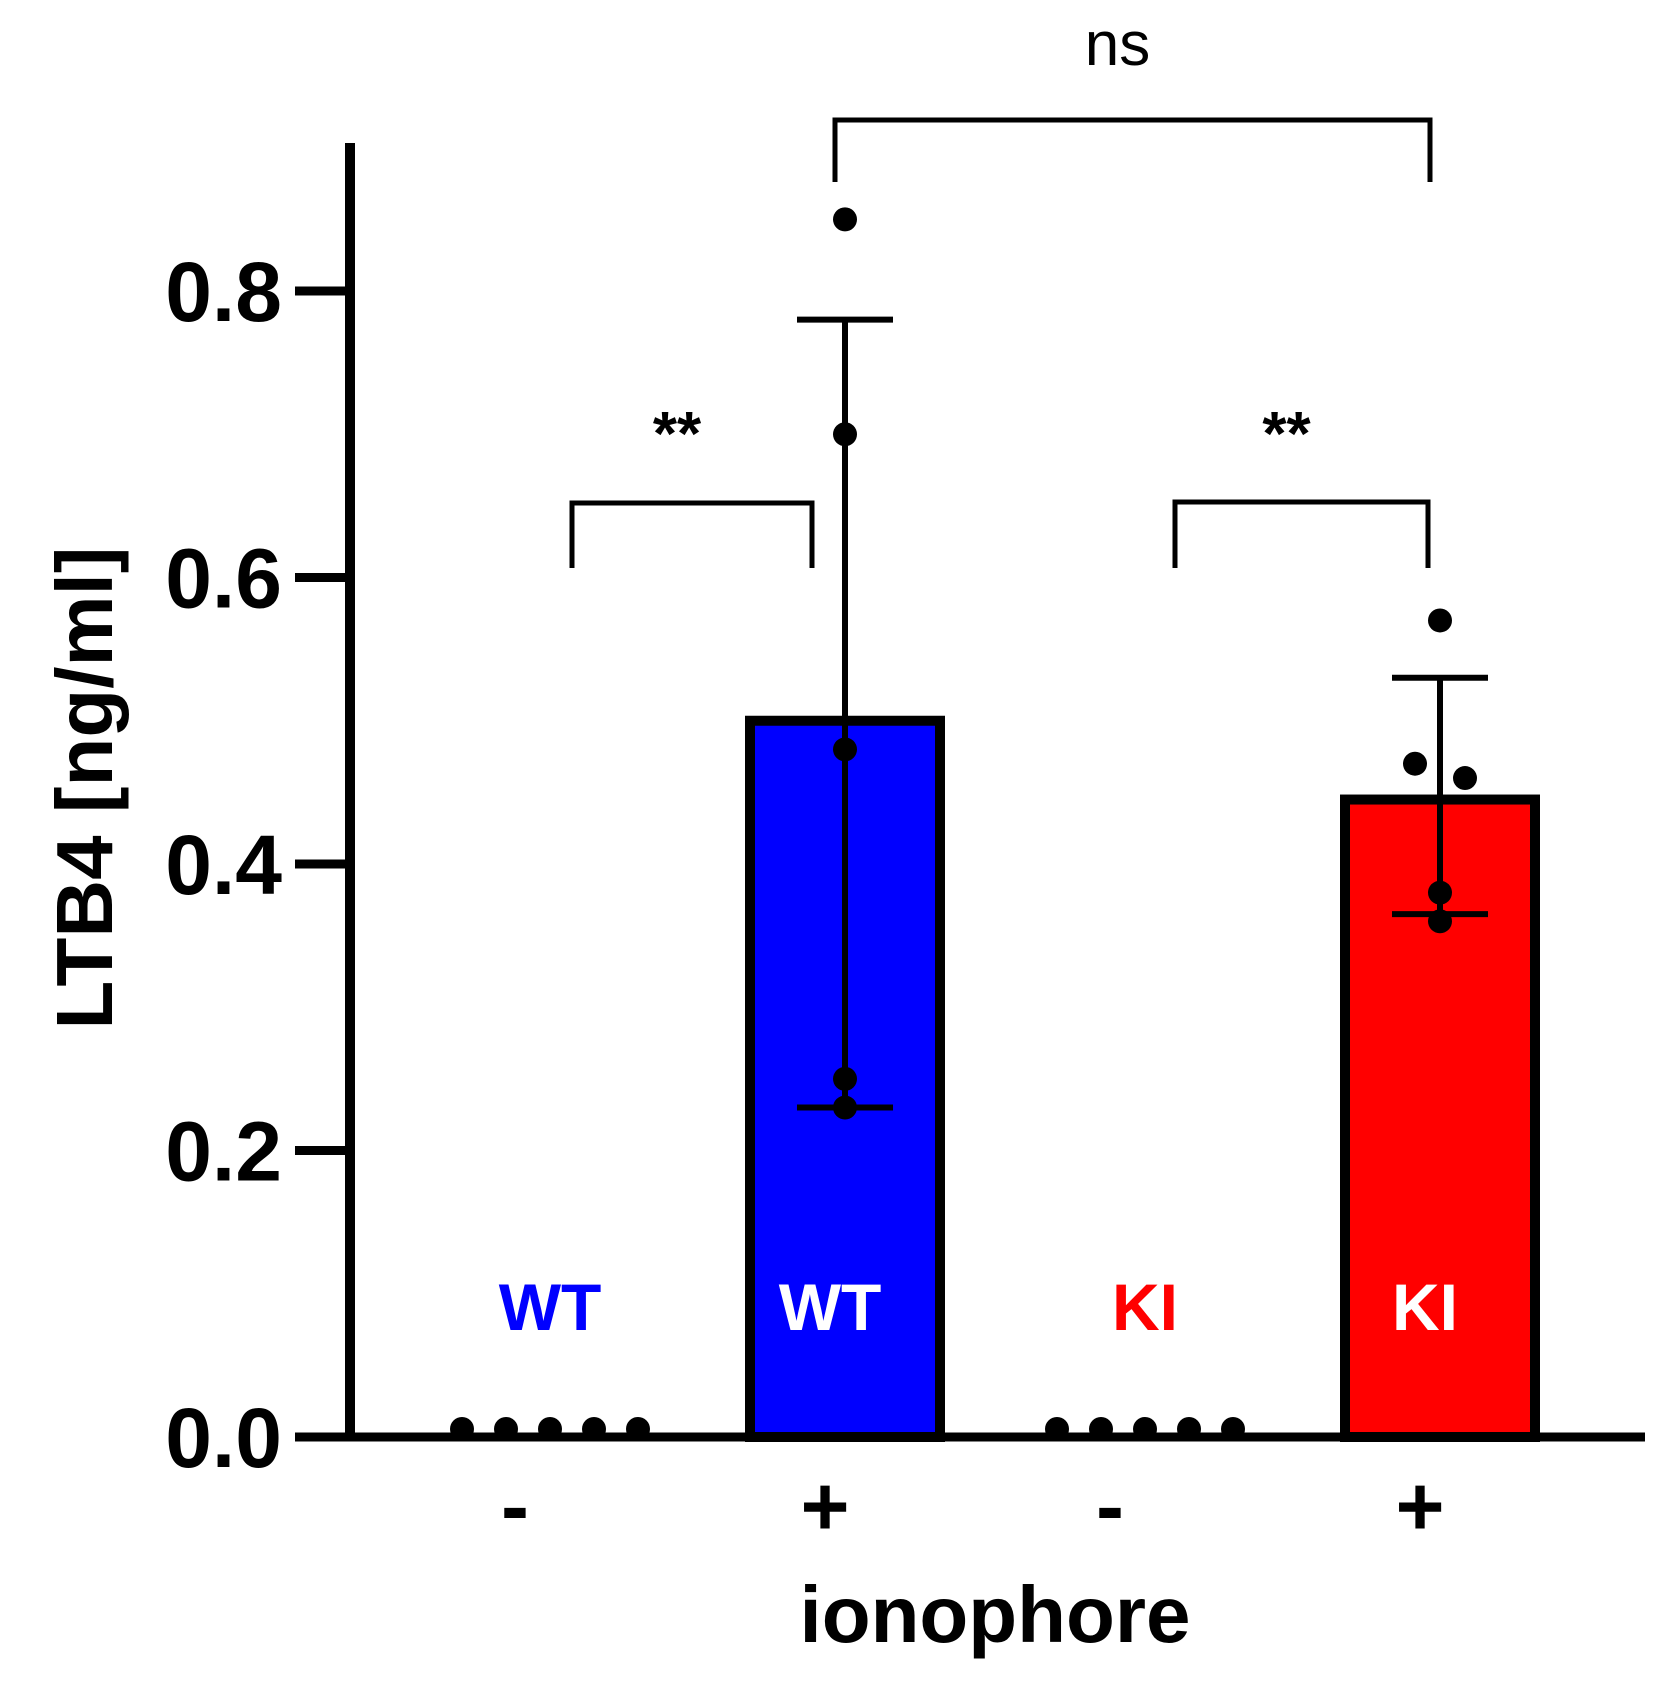 This screenshot has height=1688, width=1672. I want to click on y-tick-label: 0.8, so click(223, 292).